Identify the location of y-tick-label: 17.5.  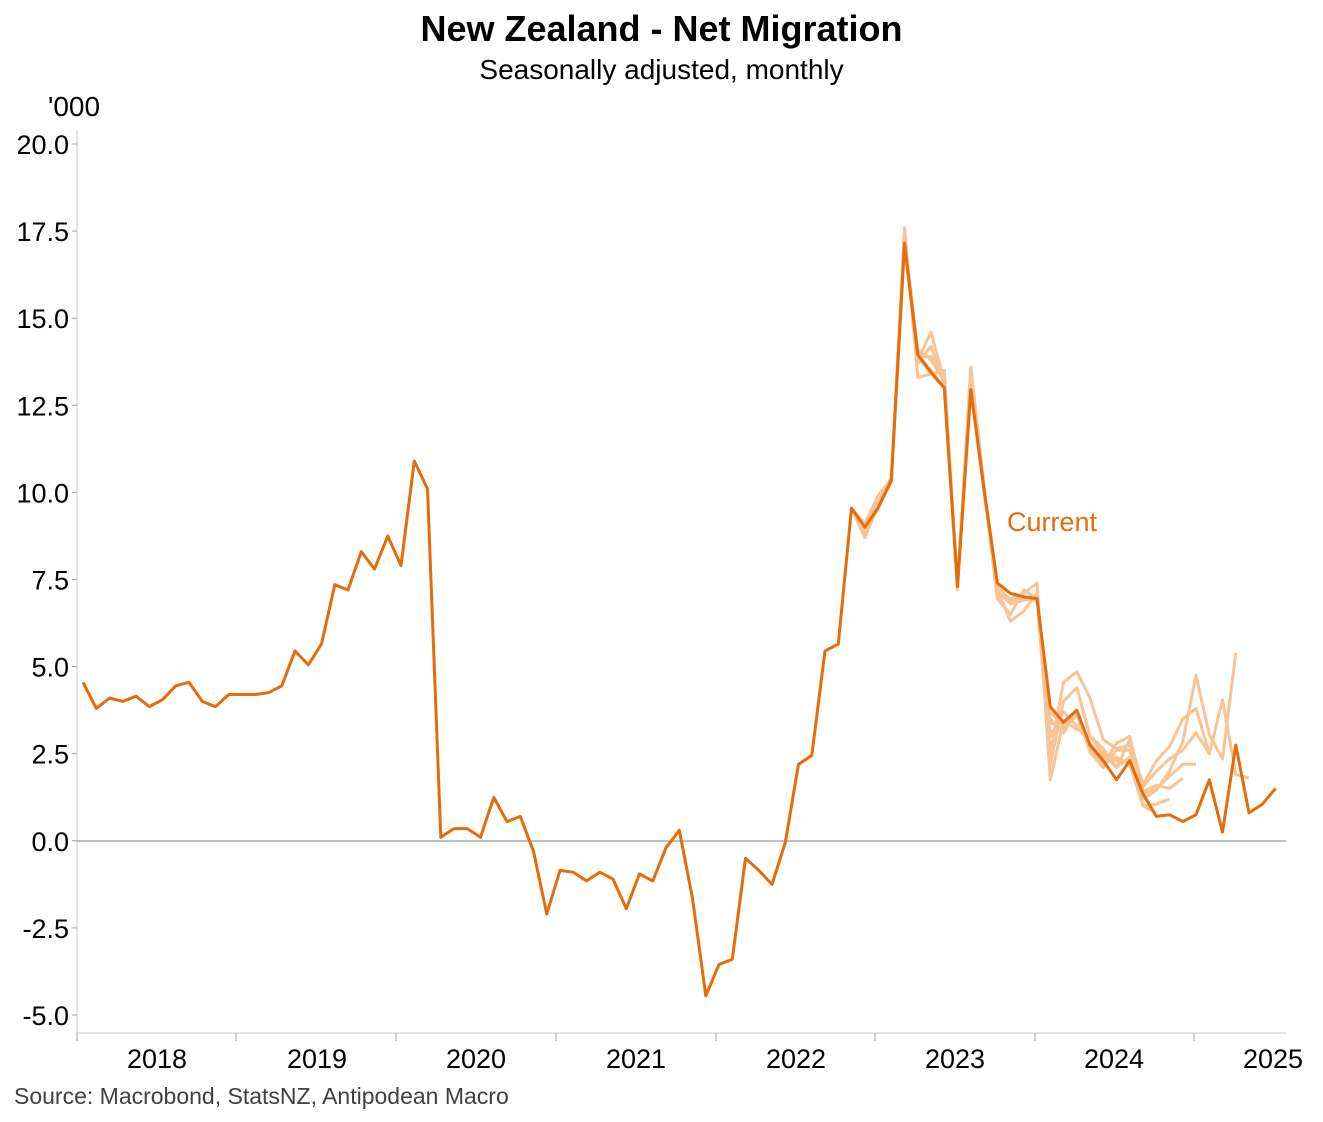
(42, 232).